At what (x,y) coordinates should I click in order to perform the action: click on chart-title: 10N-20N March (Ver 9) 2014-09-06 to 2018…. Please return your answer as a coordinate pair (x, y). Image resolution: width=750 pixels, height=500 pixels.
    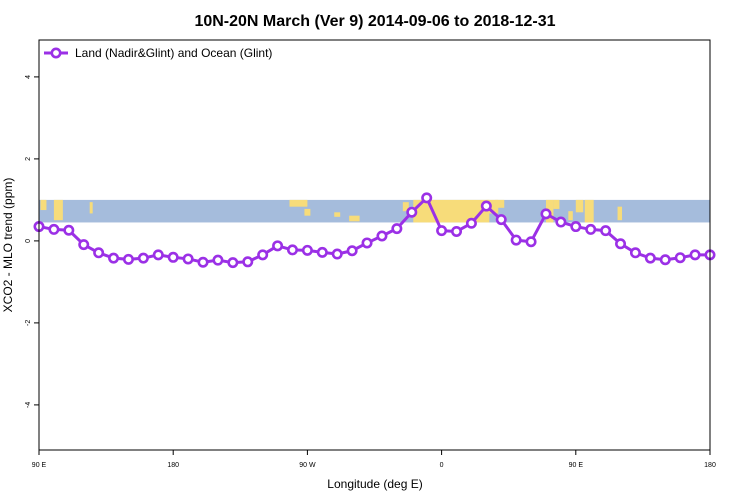
    Looking at the image, I should click on (374, 21).